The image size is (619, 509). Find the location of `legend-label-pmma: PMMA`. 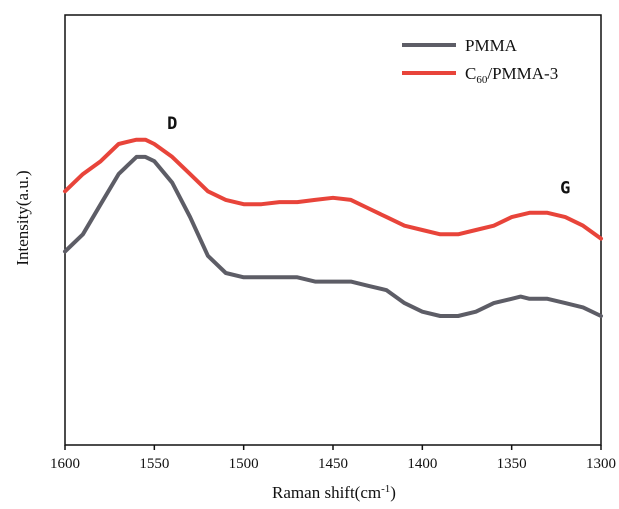

legend-label-pmma: PMMA is located at coordinates (491, 45).